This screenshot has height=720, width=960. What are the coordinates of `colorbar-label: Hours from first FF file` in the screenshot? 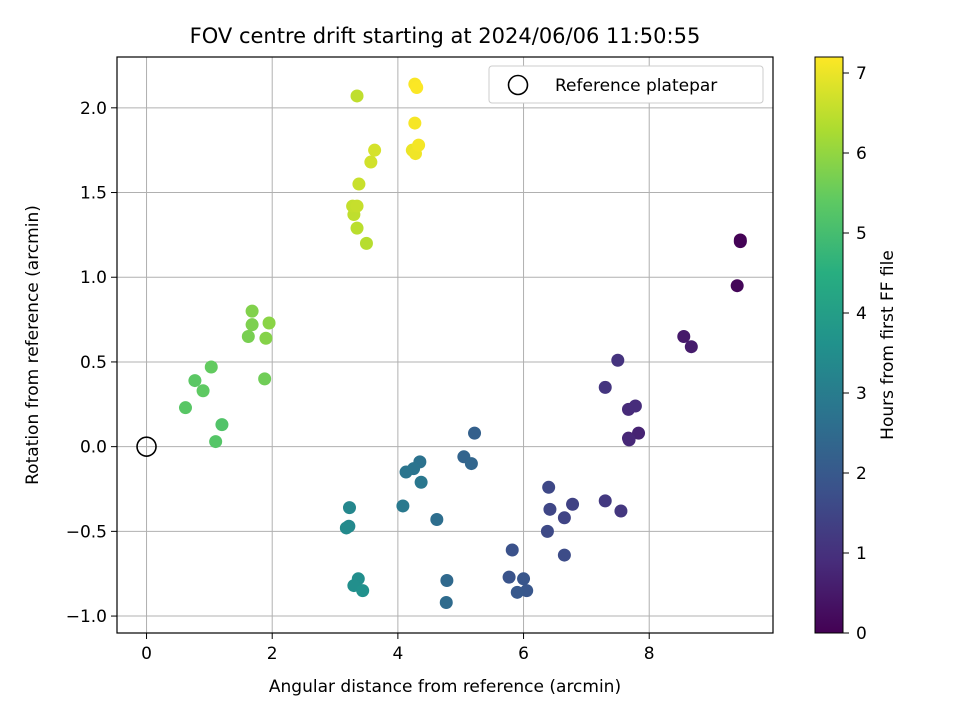 It's located at (888, 345).